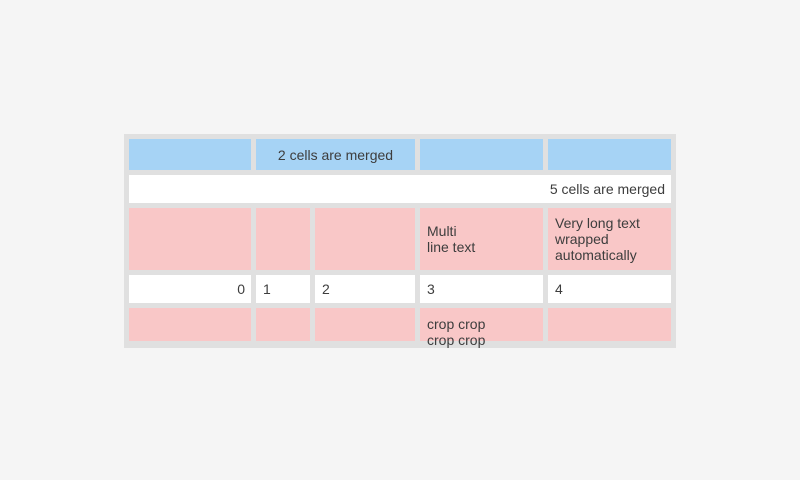 Image resolution: width=800 pixels, height=480 pixels. What do you see at coordinates (283, 289) in the screenshot?
I see `cell-number-1: 1` at bounding box center [283, 289].